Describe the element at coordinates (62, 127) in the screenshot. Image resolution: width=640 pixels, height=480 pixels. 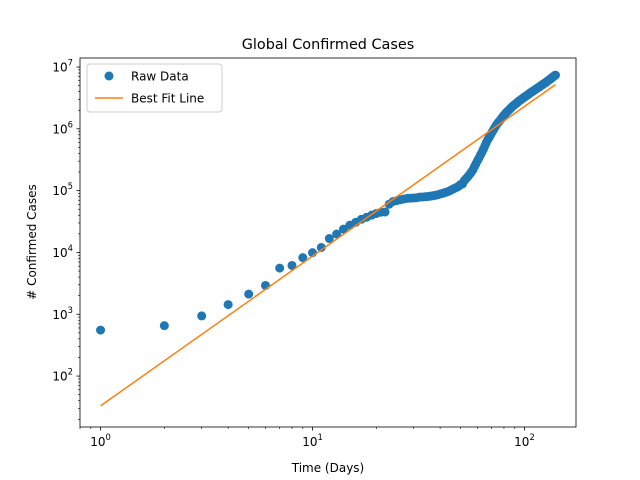
I see `y-tick-label: 10⁶` at that location.